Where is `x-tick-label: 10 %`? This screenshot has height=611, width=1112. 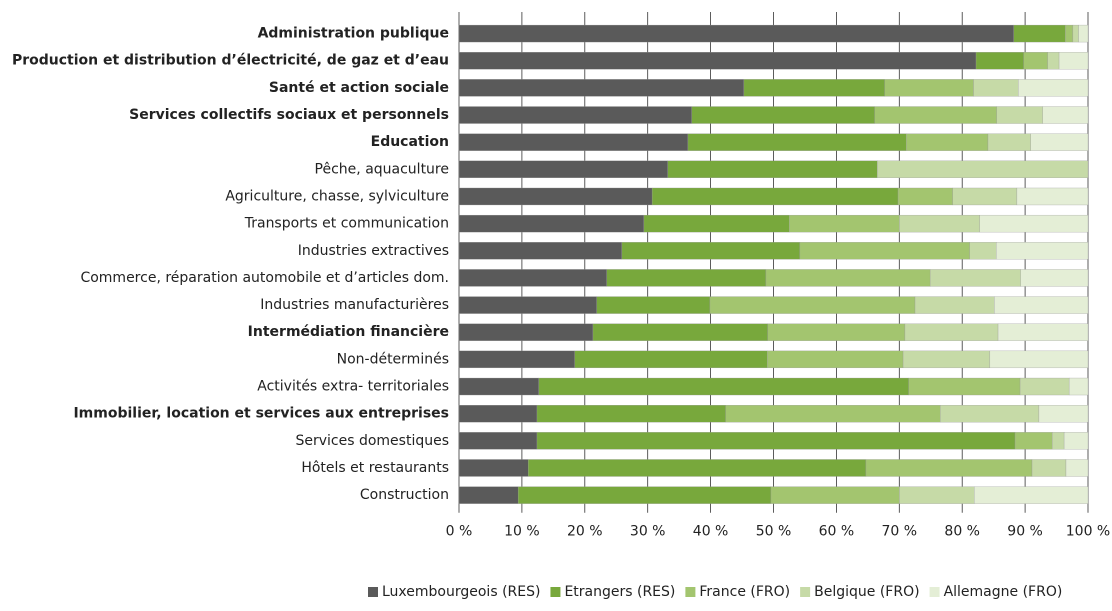 x-tick-label: 10 % is located at coordinates (522, 532).